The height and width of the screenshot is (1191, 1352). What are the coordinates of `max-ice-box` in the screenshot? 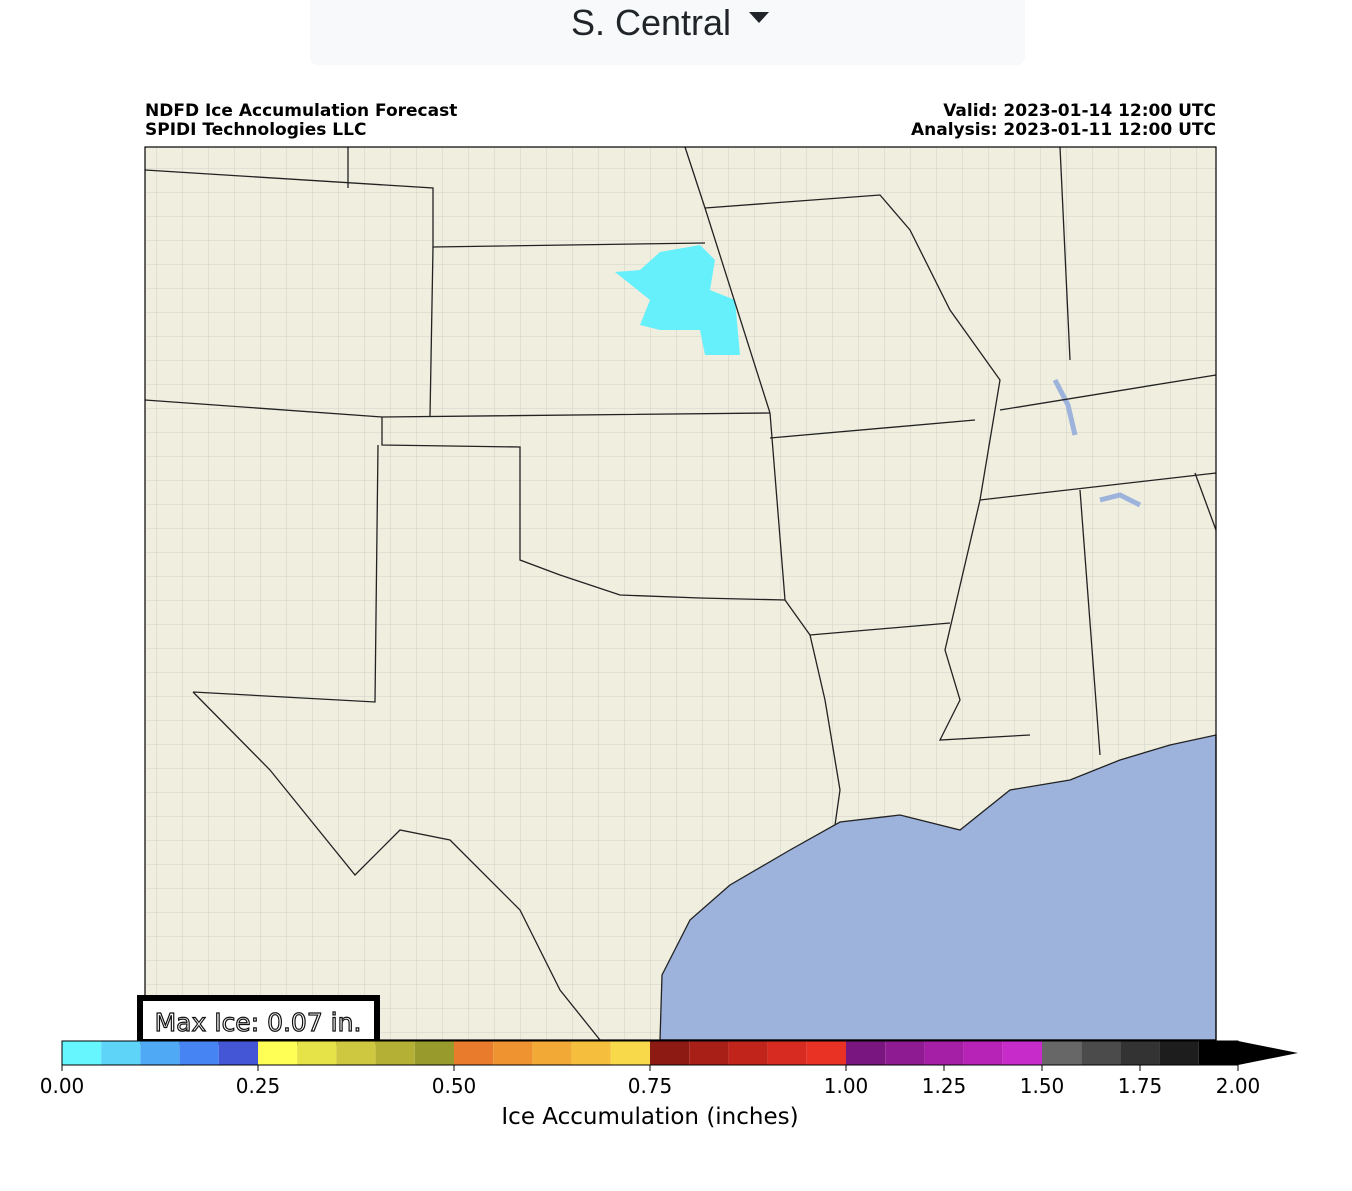 It's located at (258, 1020).